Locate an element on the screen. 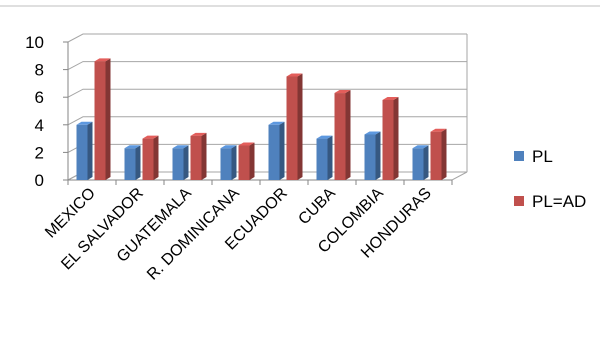 This screenshot has height=347, width=600. y-tick-label: 6 is located at coordinates (39, 97).